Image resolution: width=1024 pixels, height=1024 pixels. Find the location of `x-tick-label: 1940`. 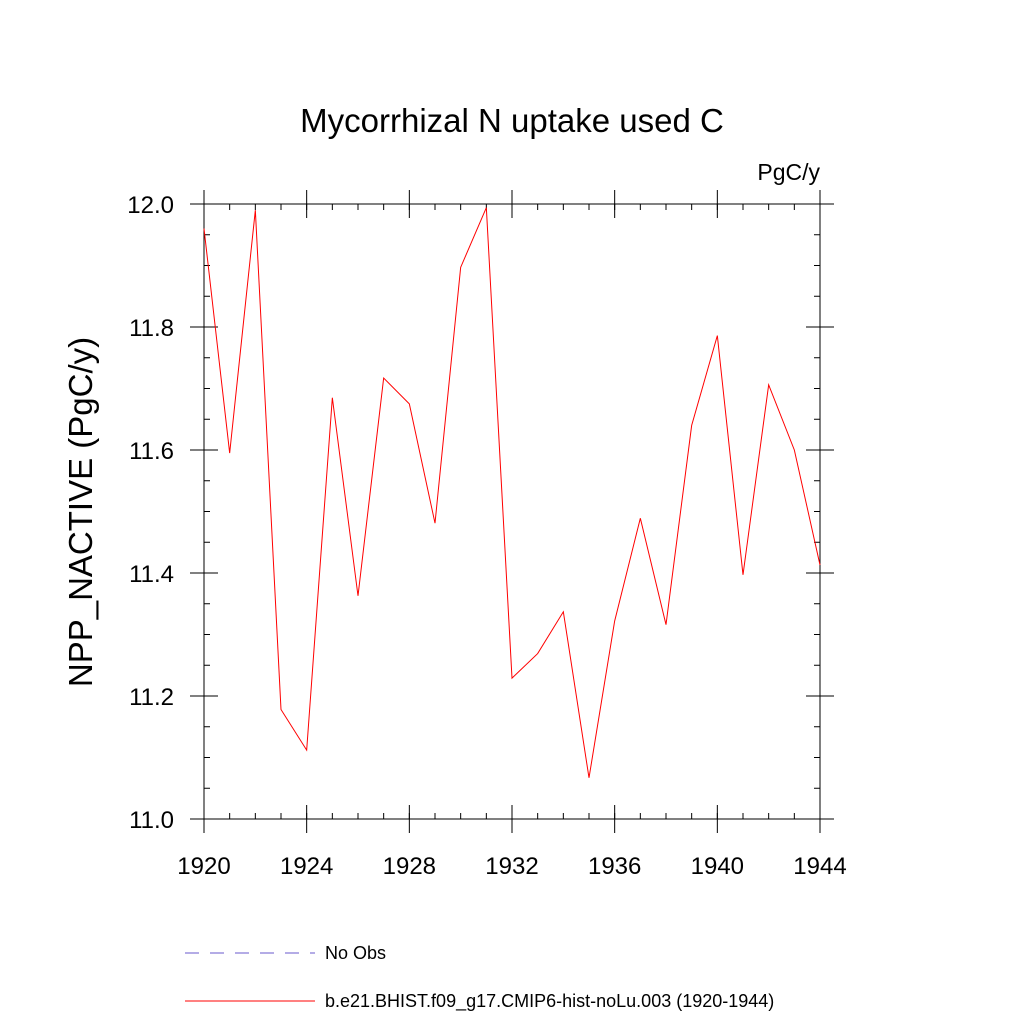

x-tick-label: 1940 is located at coordinates (717, 866).